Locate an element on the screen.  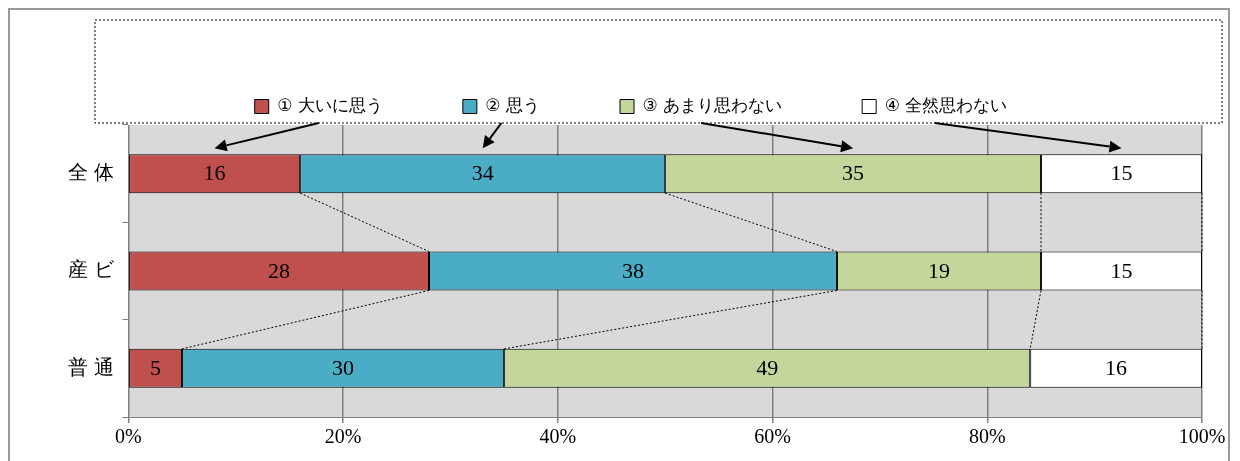
x-tick-label: 40% is located at coordinates (558, 436).